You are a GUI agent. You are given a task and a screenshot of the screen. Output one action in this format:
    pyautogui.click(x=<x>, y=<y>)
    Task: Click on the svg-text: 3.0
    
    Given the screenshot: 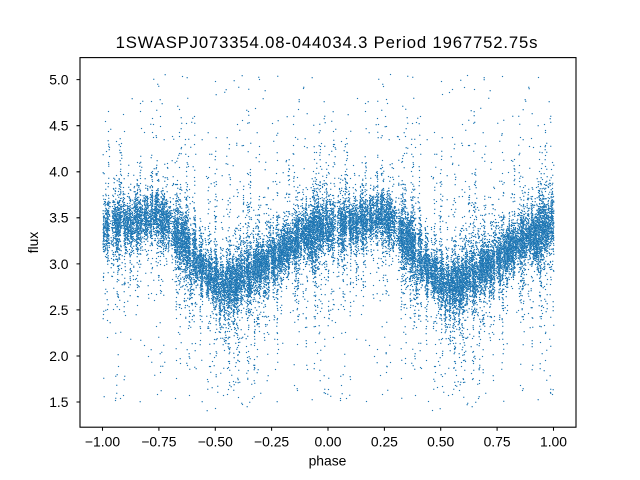 What is the action you would take?
    pyautogui.click(x=59, y=264)
    